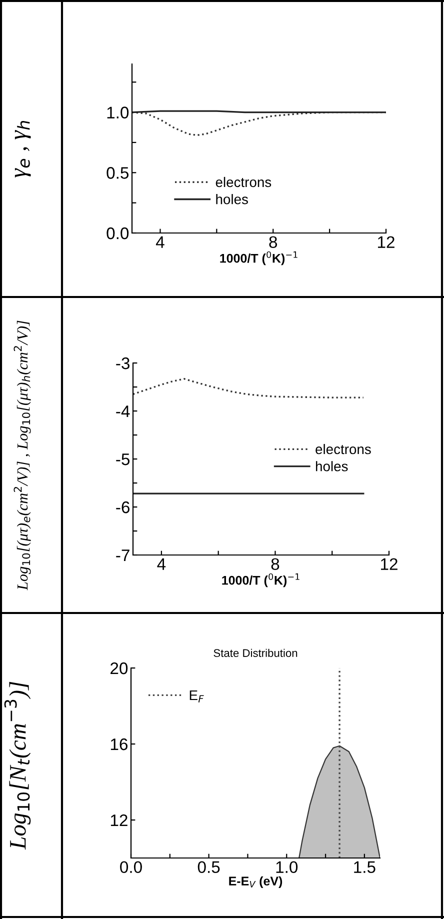 Image resolution: width=444 pixels, height=919 pixels. I want to click on x-tick-label: 1.0, so click(287, 867).